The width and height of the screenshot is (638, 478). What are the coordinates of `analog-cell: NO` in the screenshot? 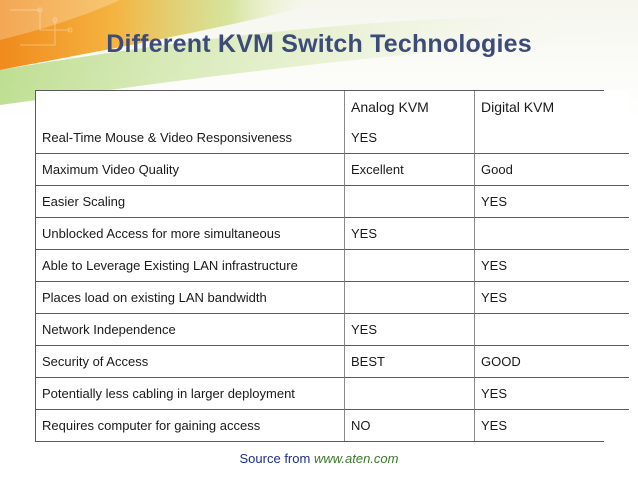 It's located at (410, 425).